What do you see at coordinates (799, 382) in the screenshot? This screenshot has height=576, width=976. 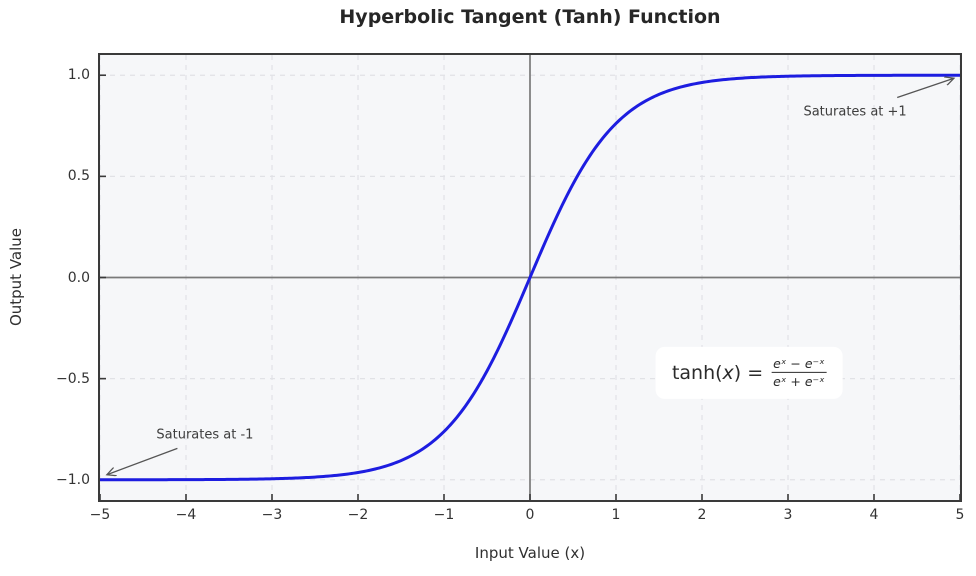 I see `formula-denominator: eˣ + e⁻ˣ` at bounding box center [799, 382].